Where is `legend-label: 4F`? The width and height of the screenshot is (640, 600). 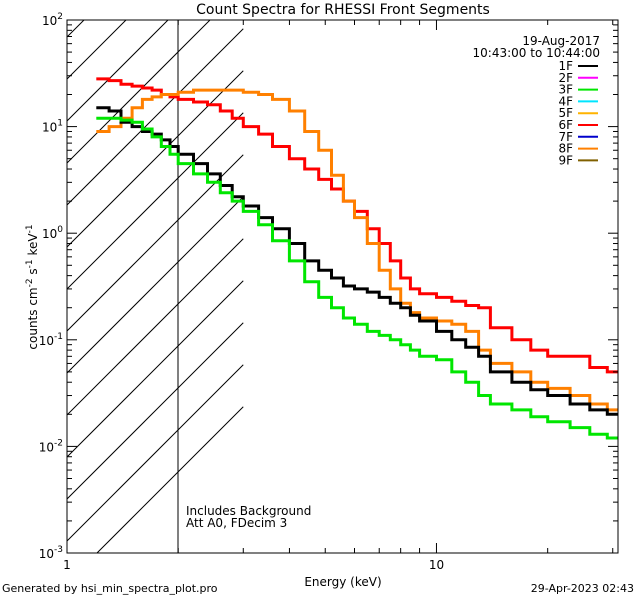
legend-label: 4F is located at coordinates (565, 101).